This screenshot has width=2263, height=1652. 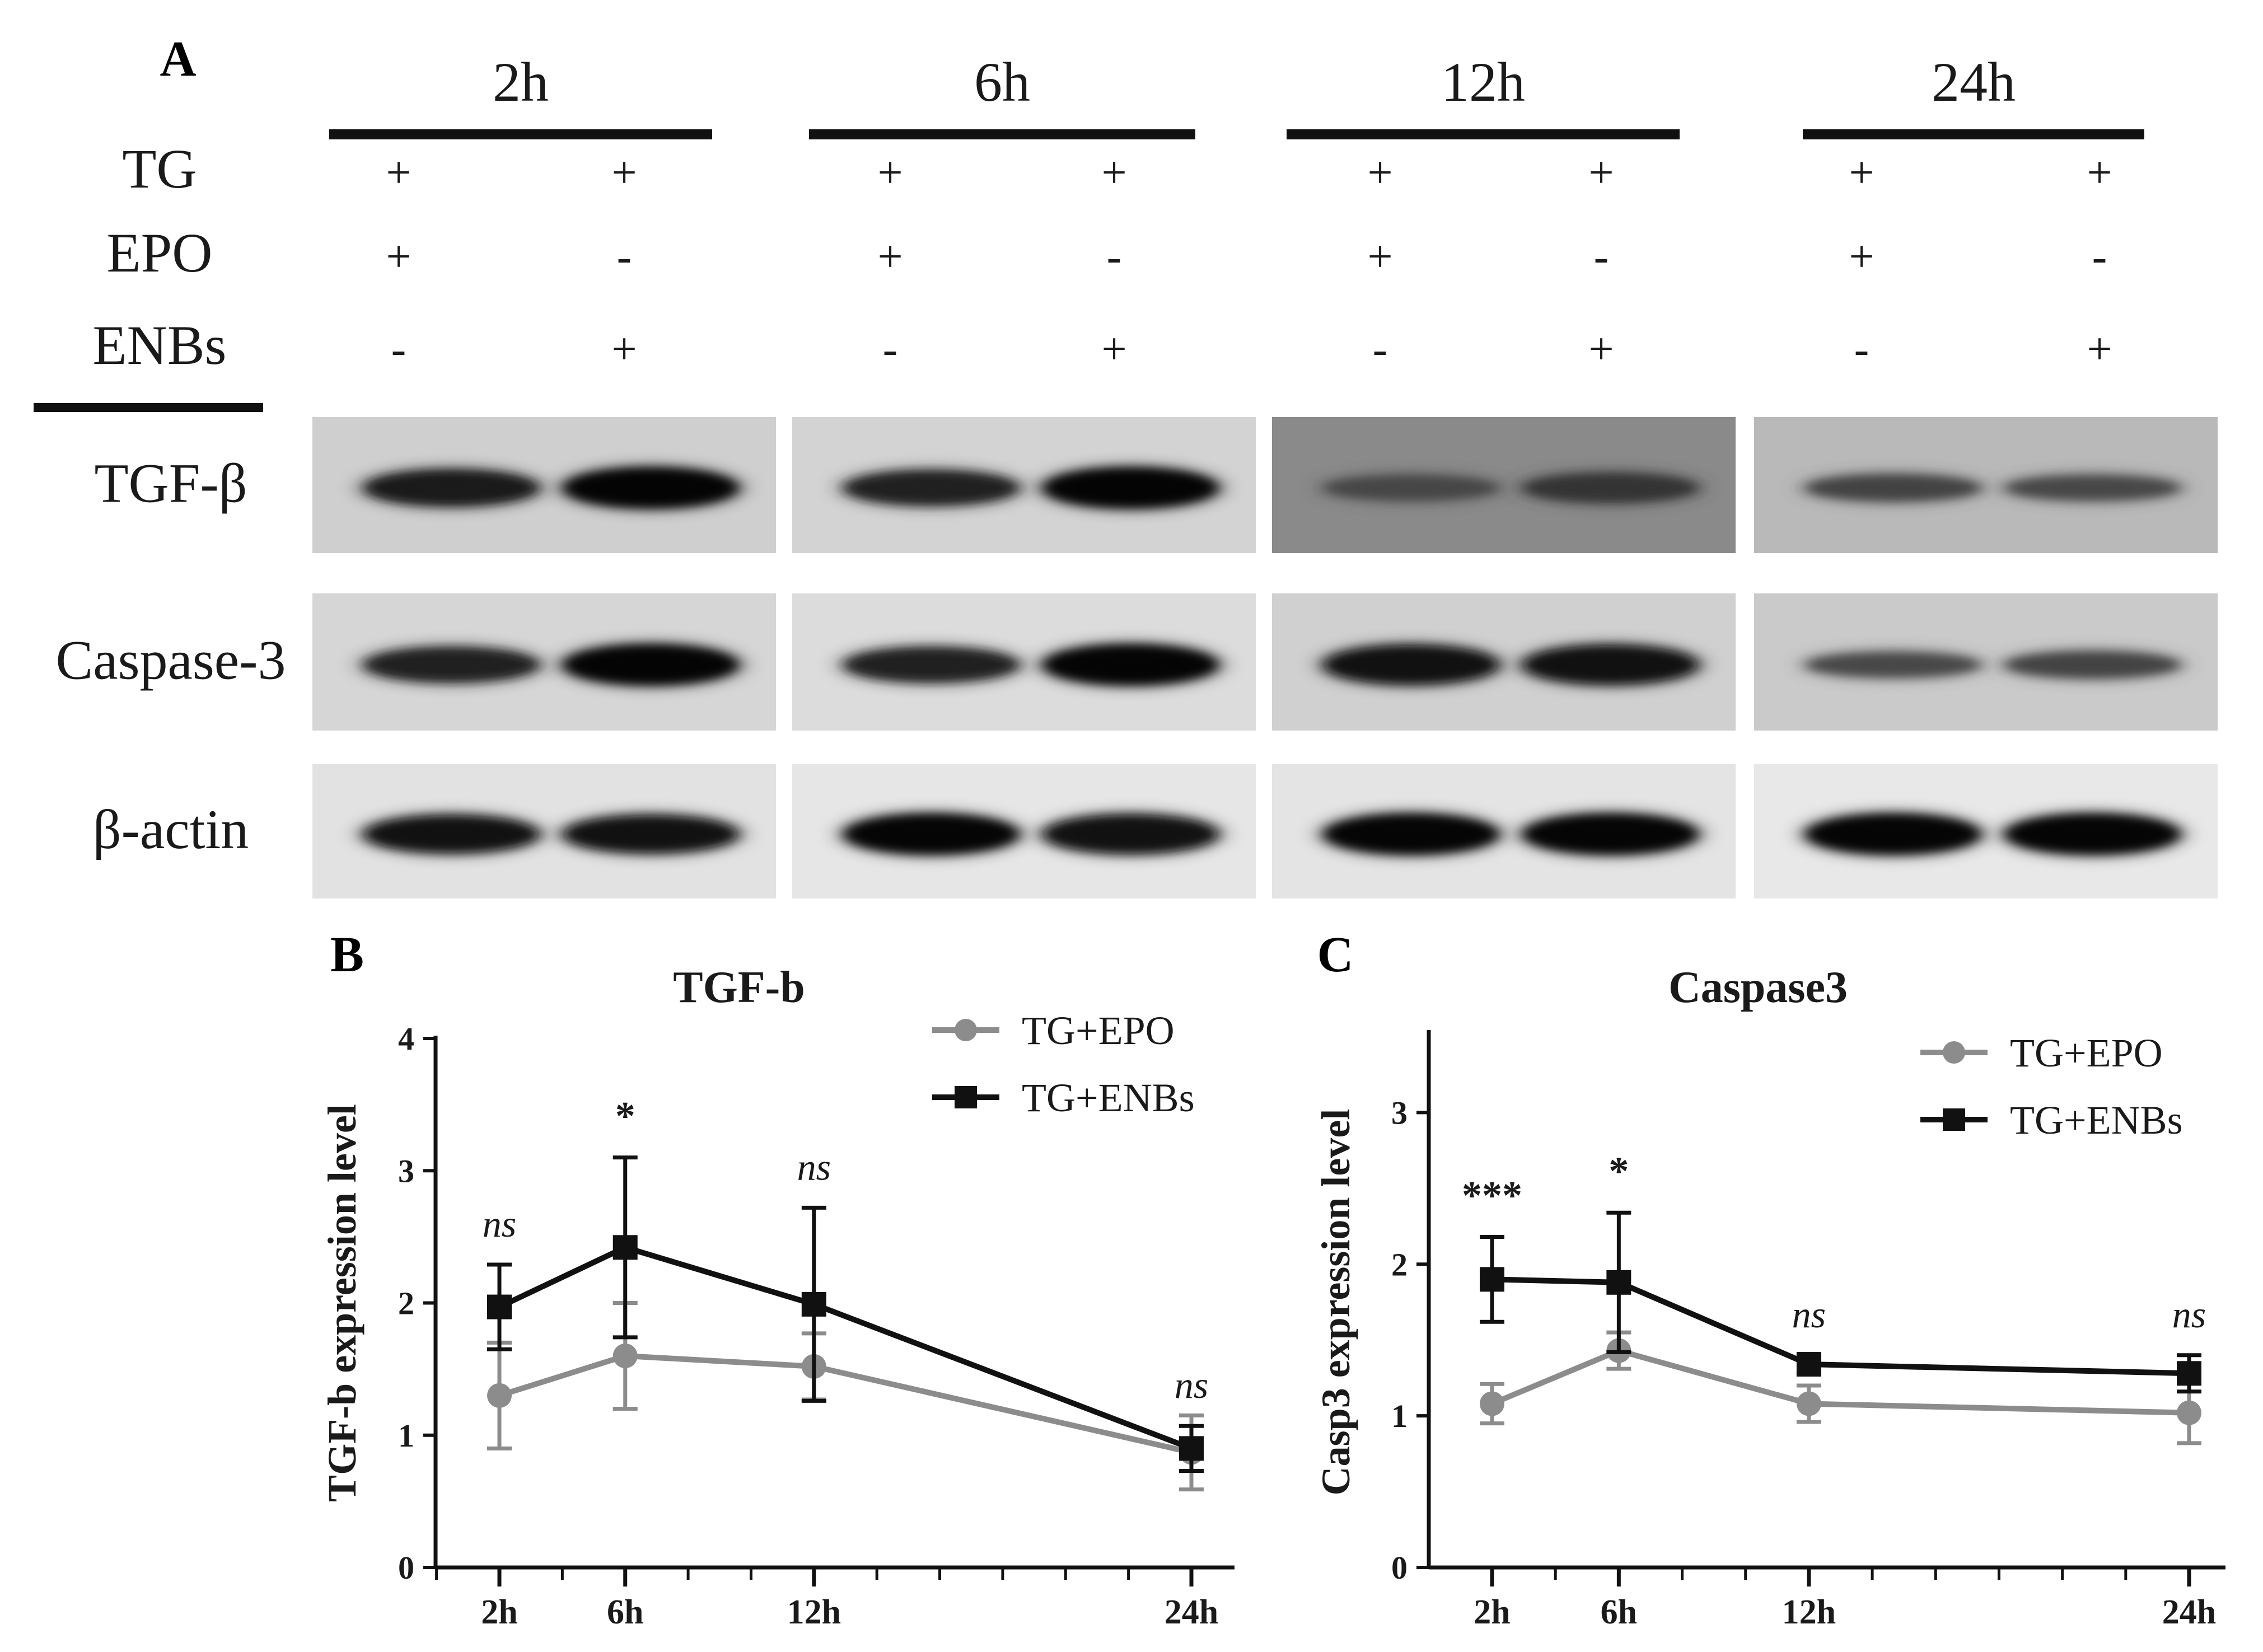 I want to click on y-tick-label: 2, so click(x=406, y=1303).